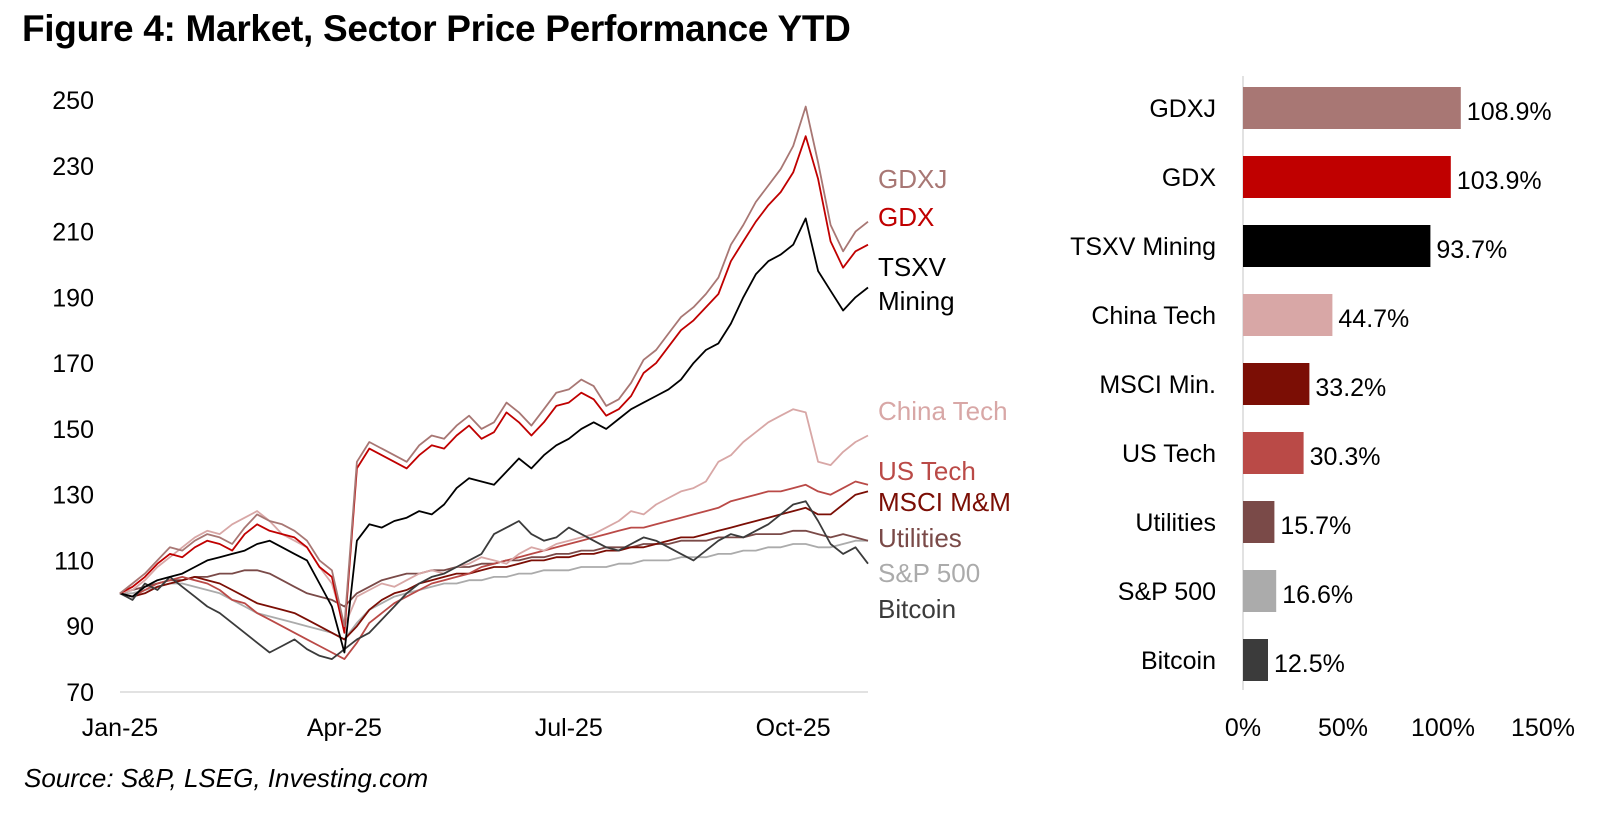  What do you see at coordinates (1143, 247) in the screenshot?
I see `bar-category-label: TSXV Mining` at bounding box center [1143, 247].